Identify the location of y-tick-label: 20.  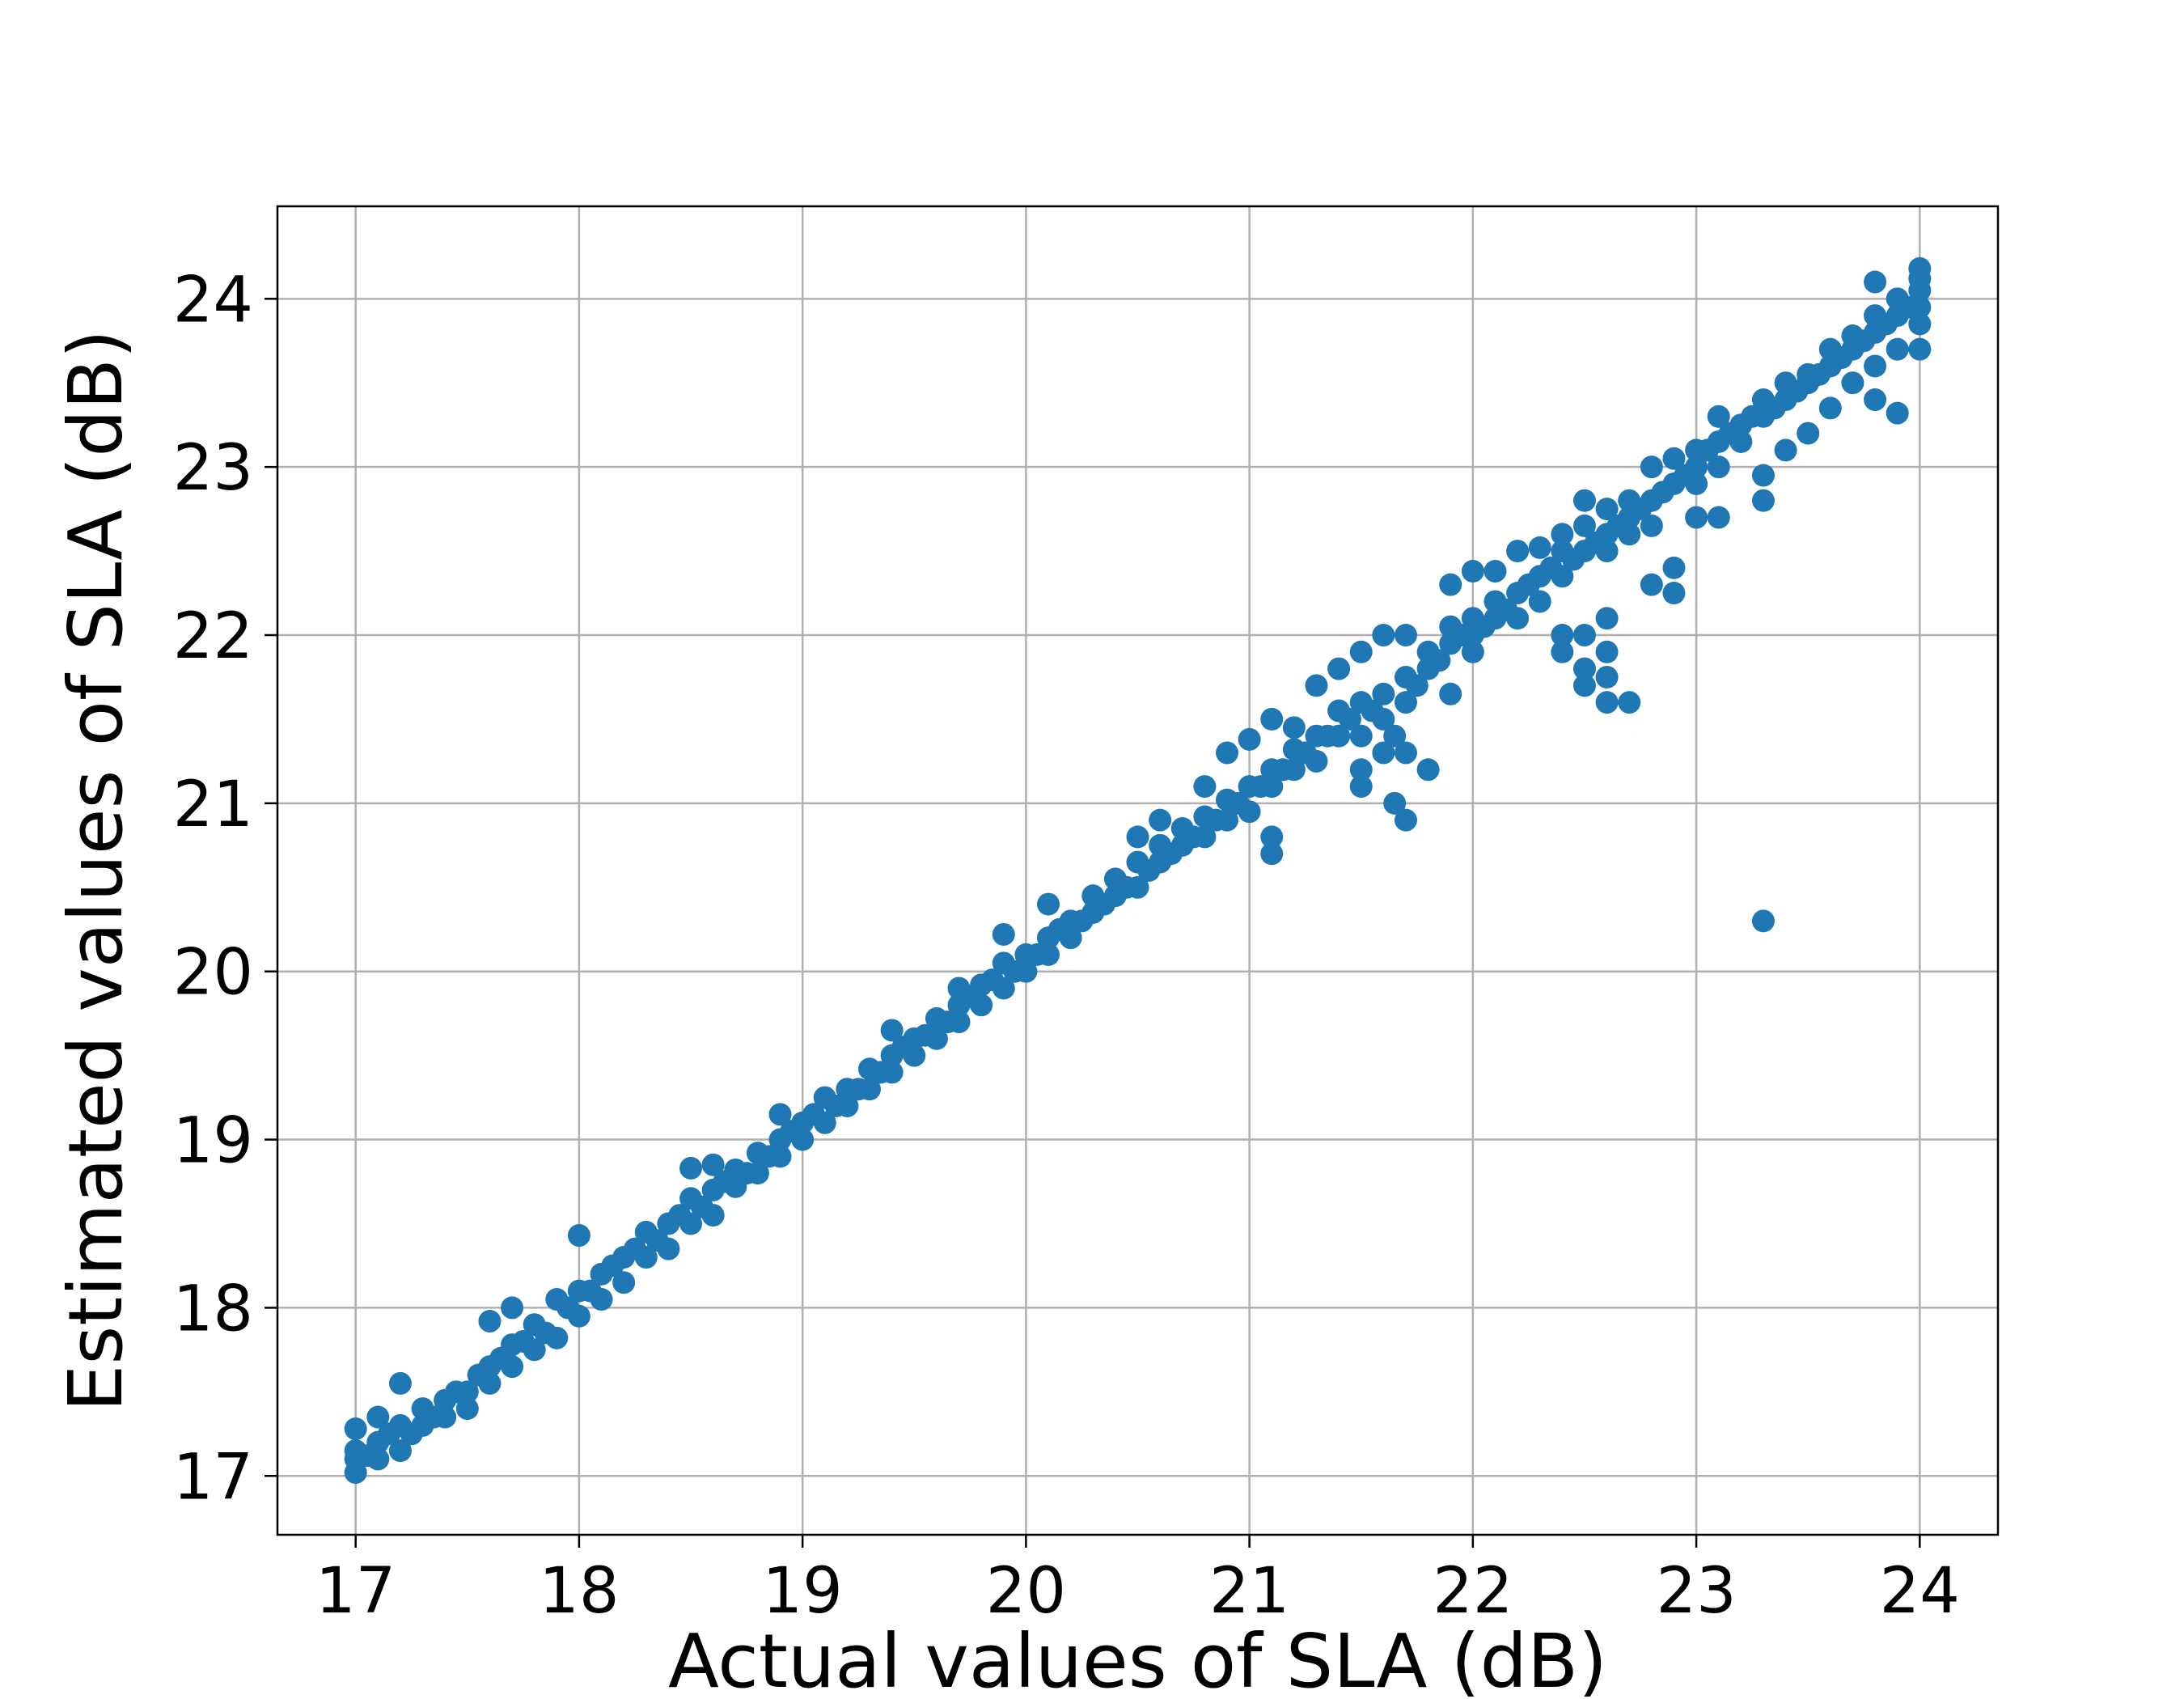
(213, 973).